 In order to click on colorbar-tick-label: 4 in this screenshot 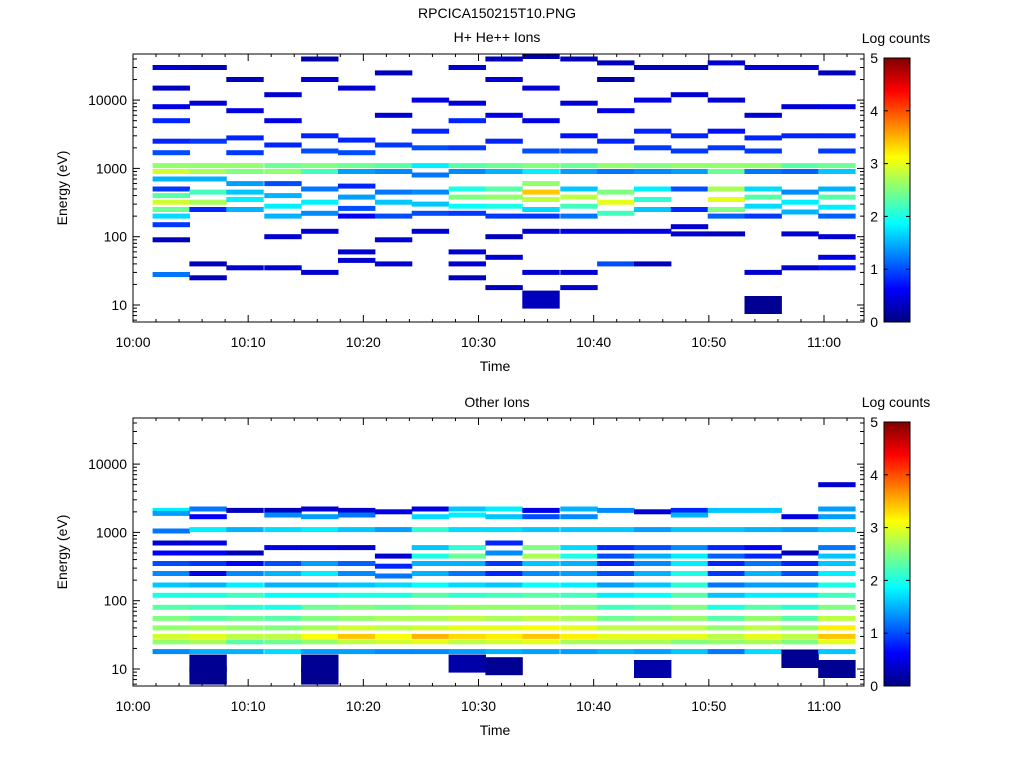, I will do `click(874, 475)`.